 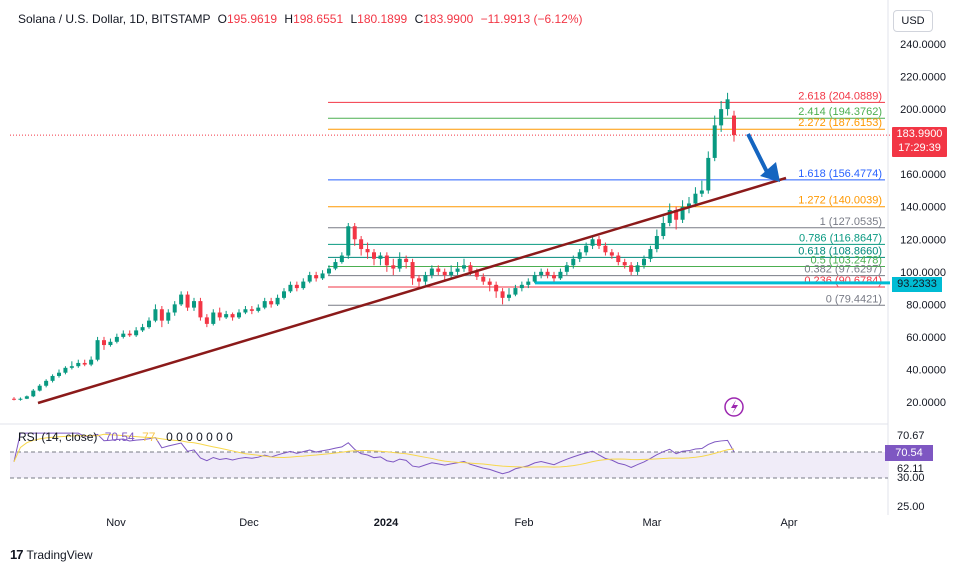 What do you see at coordinates (926, 305) in the screenshot?
I see `price-tick-label: 80.0000` at bounding box center [926, 305].